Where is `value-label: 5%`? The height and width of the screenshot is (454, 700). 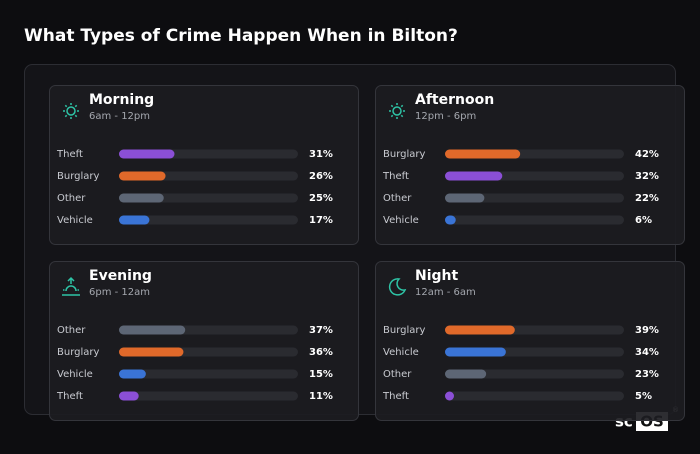 value-label: 5% is located at coordinates (643, 396).